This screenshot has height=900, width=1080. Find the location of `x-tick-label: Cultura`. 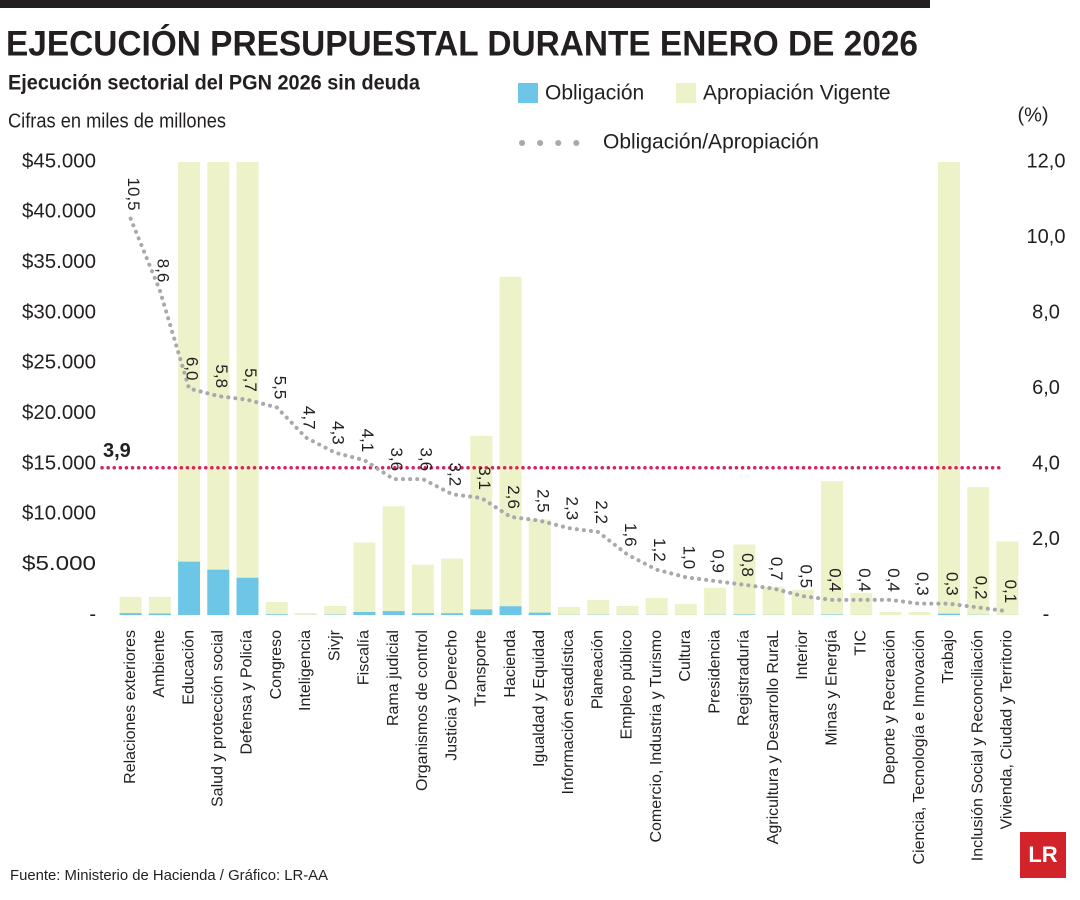

x-tick-label: Cultura is located at coordinates (685, 656).